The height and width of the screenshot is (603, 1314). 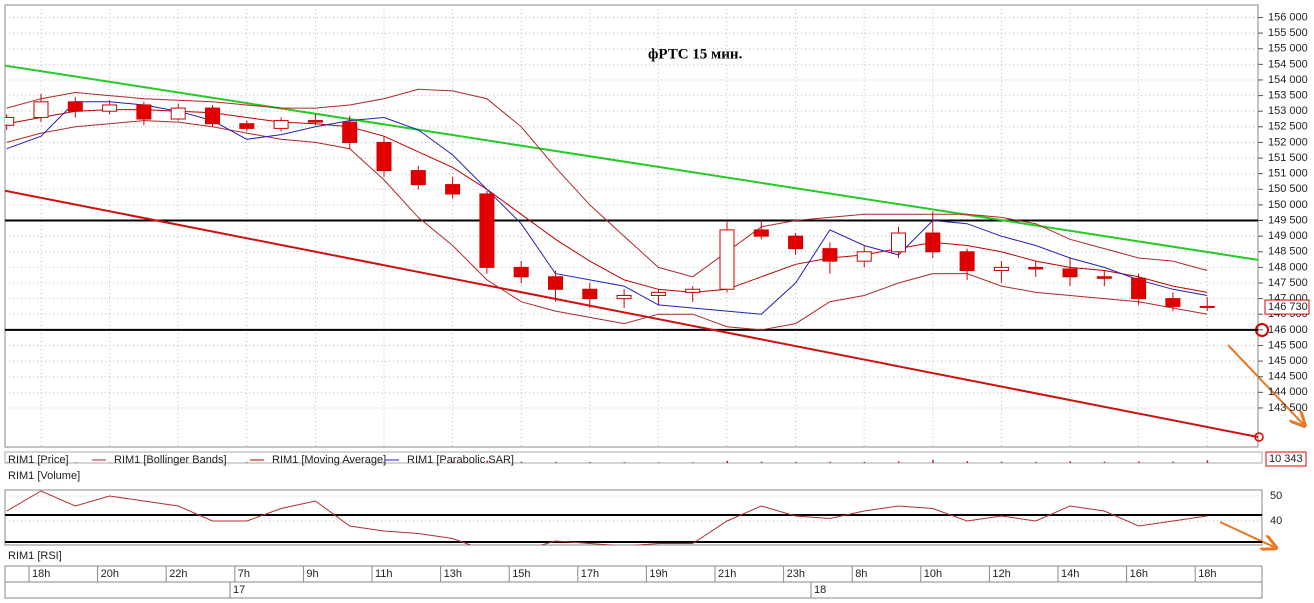 I want to click on legend-label: RIM1 [Bollinger Bands], so click(x=170, y=460).